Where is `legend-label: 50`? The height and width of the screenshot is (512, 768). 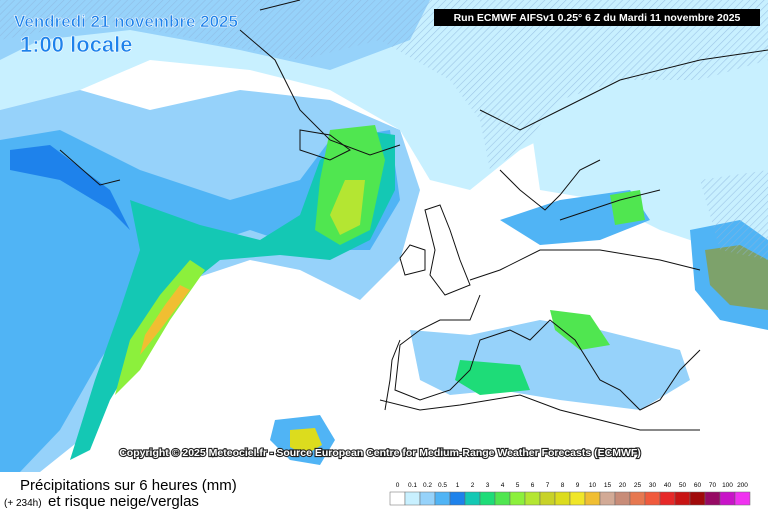 legend-label: 50 is located at coordinates (683, 485).